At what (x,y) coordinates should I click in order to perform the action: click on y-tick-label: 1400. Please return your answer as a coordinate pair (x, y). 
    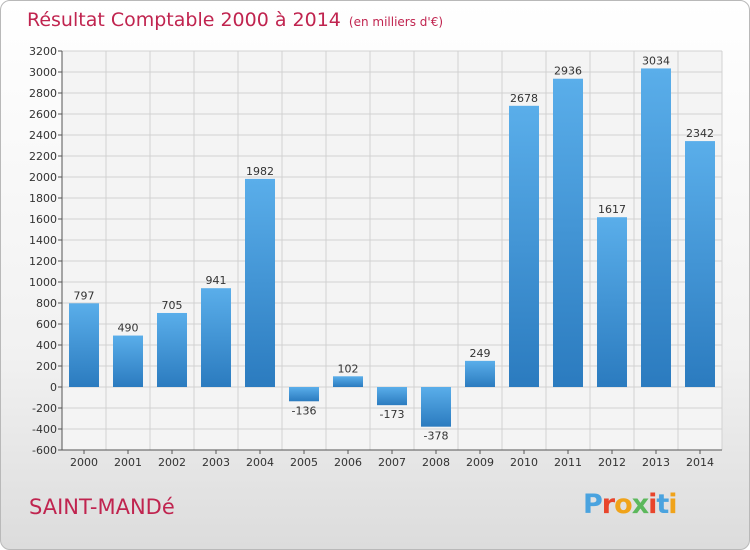
    Looking at the image, I should click on (43, 240).